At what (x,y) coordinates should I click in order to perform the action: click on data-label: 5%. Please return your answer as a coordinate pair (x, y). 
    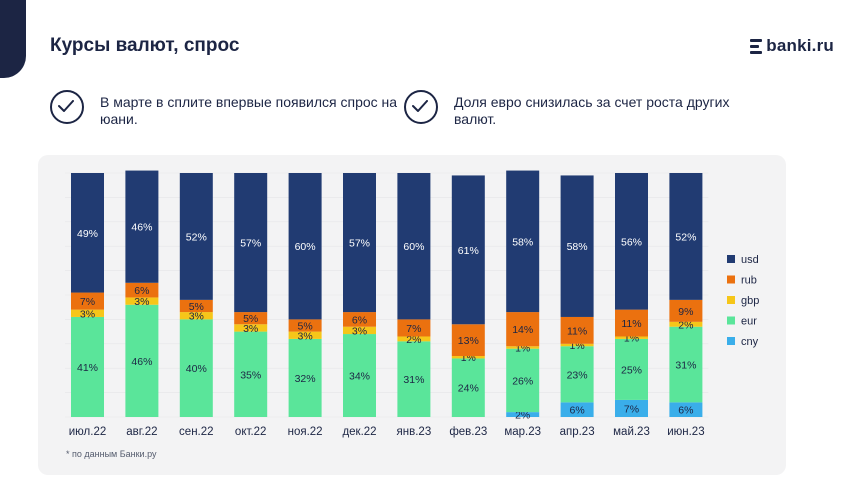
    Looking at the image, I should click on (196, 307).